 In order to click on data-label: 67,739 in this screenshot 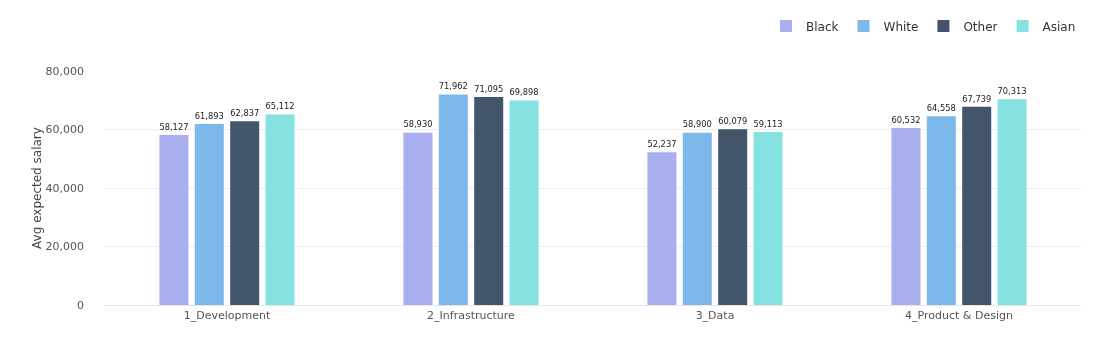, I will do `click(977, 98)`.